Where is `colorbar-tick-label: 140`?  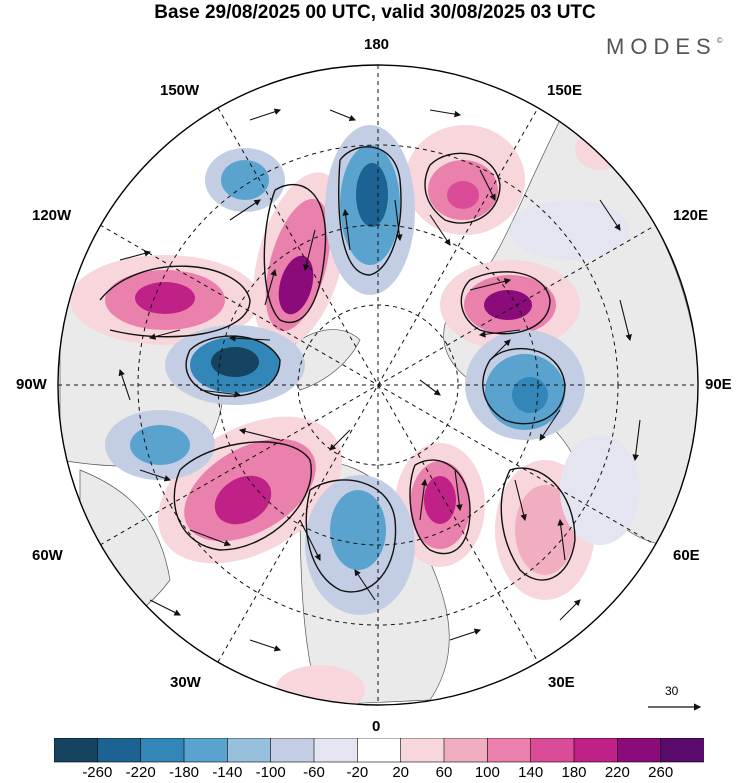 colorbar-tick-label: 140 is located at coordinates (531, 772).